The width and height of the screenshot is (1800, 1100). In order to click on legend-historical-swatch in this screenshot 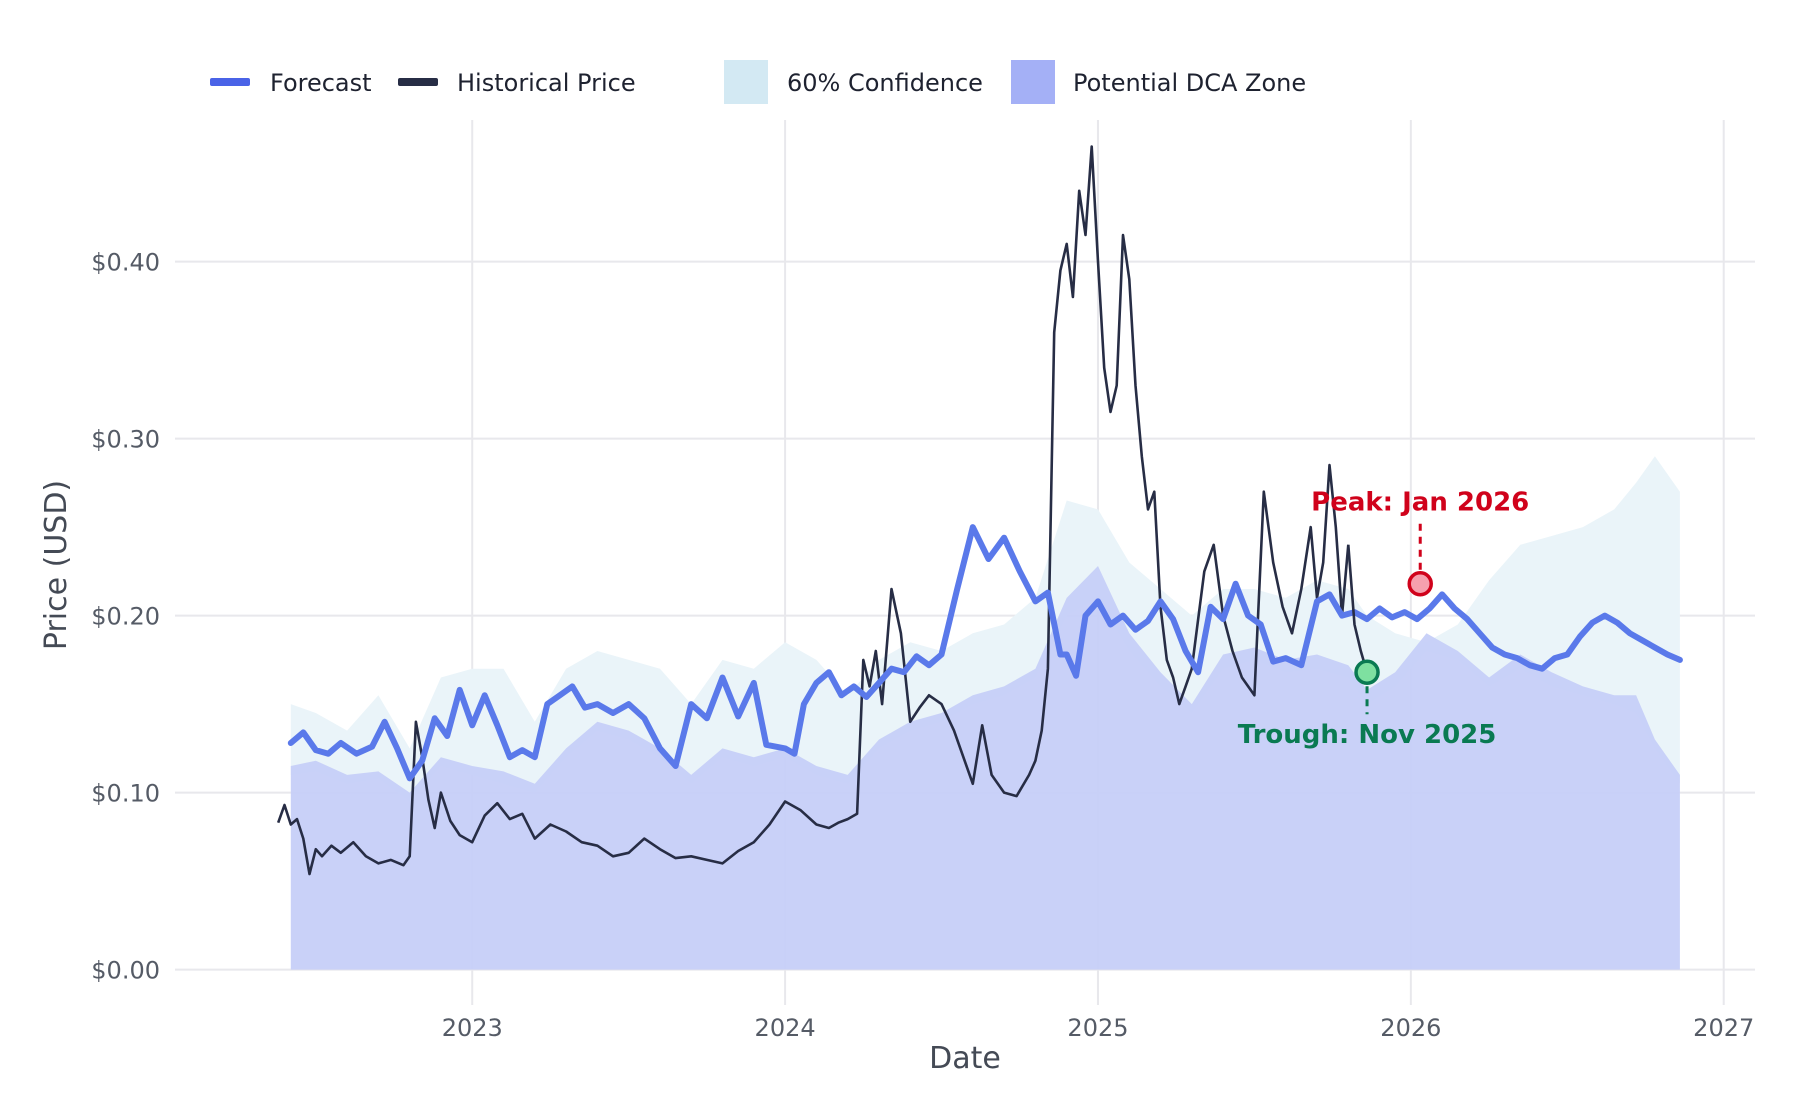, I will do `click(418, 82)`.